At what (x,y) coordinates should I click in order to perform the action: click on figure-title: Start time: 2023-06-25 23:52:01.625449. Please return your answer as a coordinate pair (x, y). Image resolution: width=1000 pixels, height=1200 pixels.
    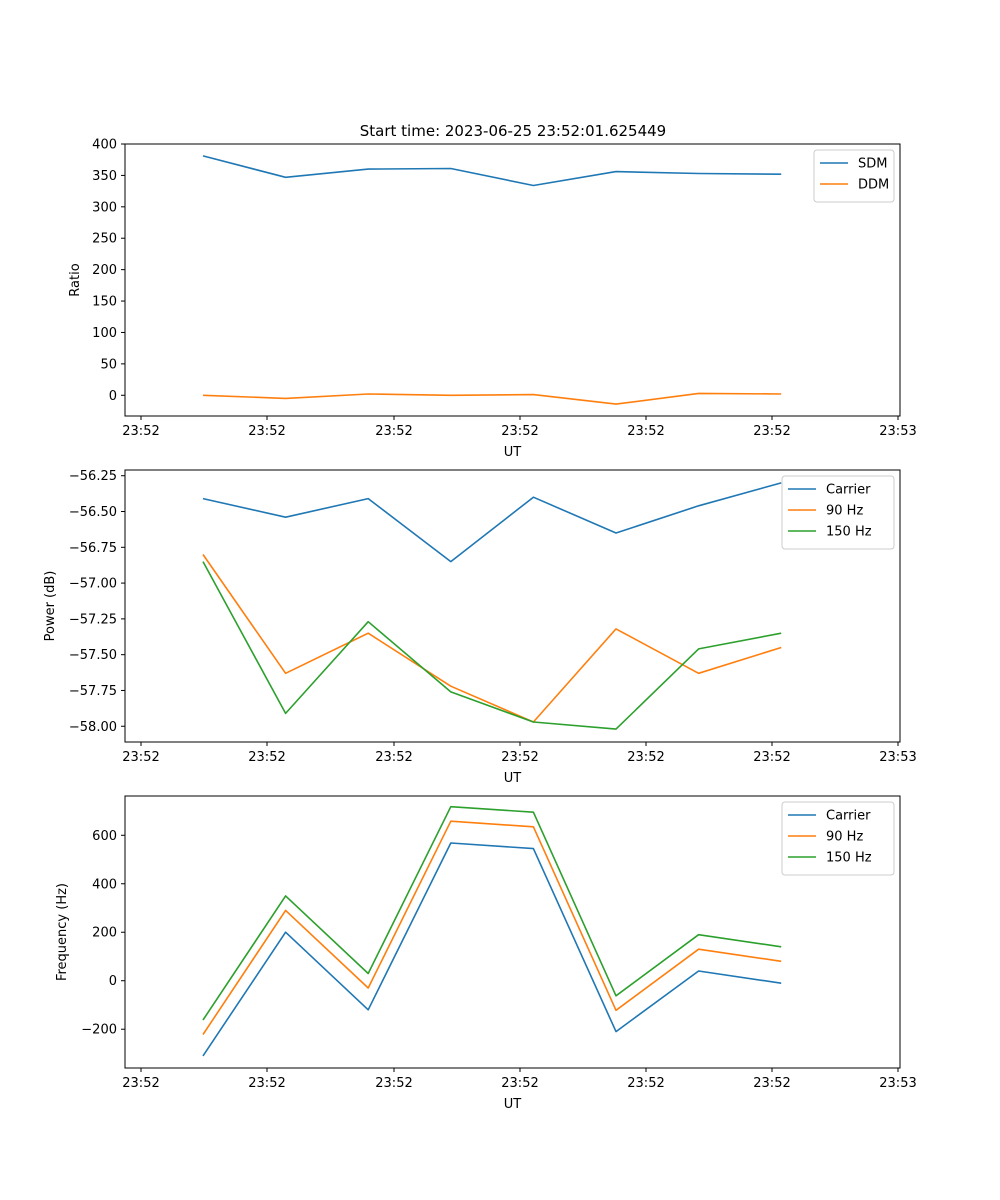
    Looking at the image, I should click on (513, 131).